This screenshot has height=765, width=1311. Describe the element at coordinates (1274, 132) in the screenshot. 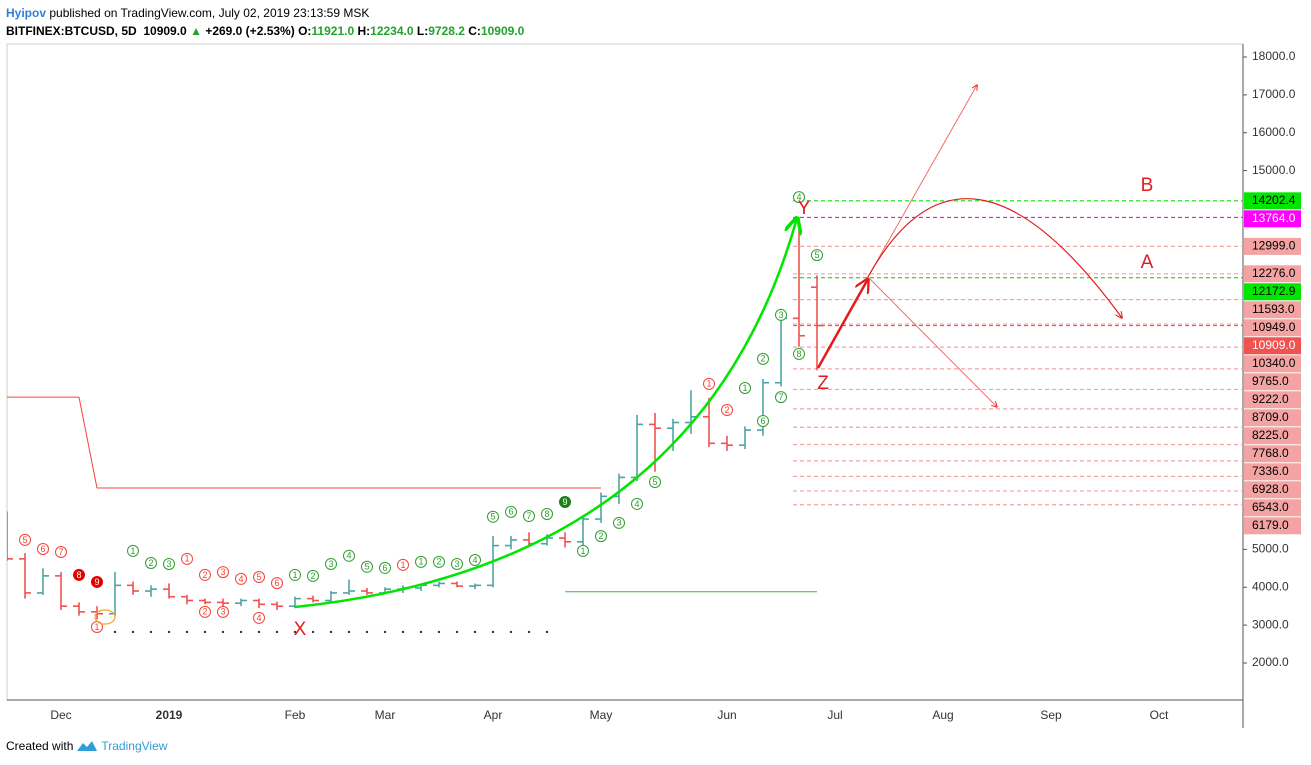

I see `y-tick-label: 16000.0` at that location.